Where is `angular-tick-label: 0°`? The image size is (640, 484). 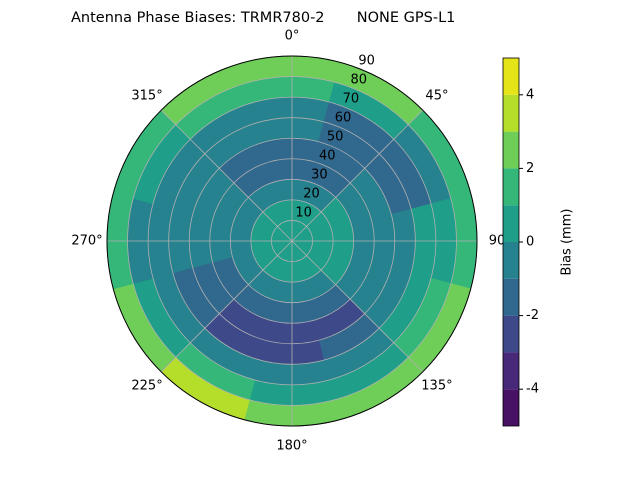
angular-tick-label: 0° is located at coordinates (292, 36).